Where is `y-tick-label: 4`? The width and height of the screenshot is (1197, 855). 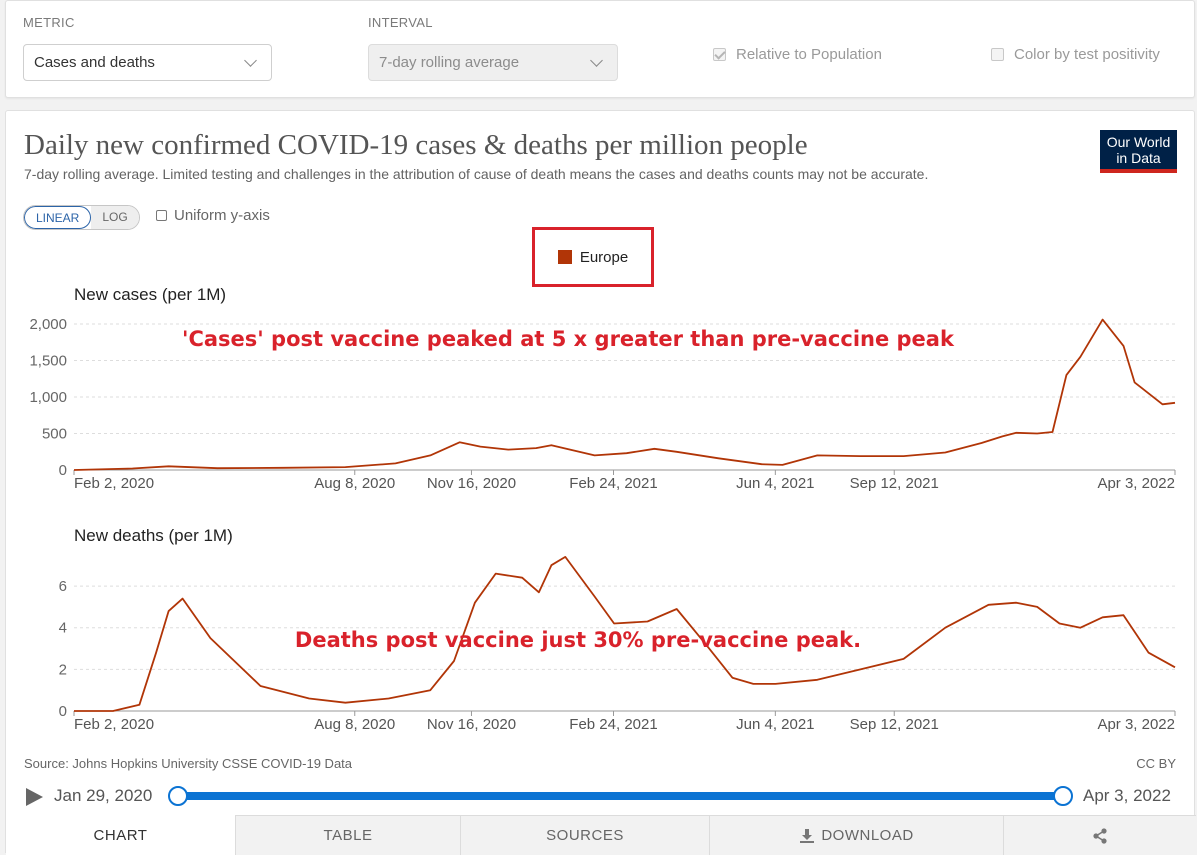
y-tick-label: 4 is located at coordinates (63, 628).